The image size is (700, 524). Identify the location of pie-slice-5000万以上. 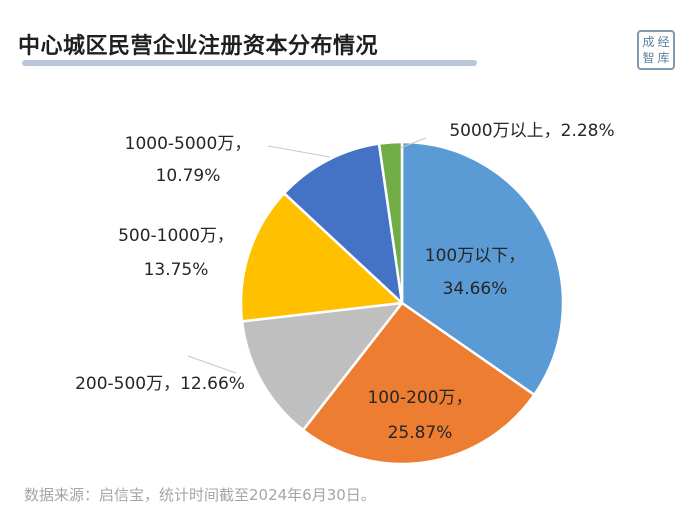
(390, 222).